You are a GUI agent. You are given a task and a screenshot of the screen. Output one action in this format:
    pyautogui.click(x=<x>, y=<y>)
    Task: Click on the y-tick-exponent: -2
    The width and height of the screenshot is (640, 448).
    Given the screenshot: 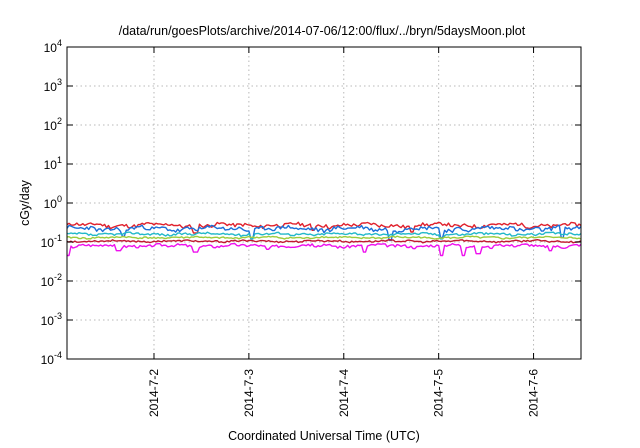 What is the action you would take?
    pyautogui.click(x=58, y=277)
    